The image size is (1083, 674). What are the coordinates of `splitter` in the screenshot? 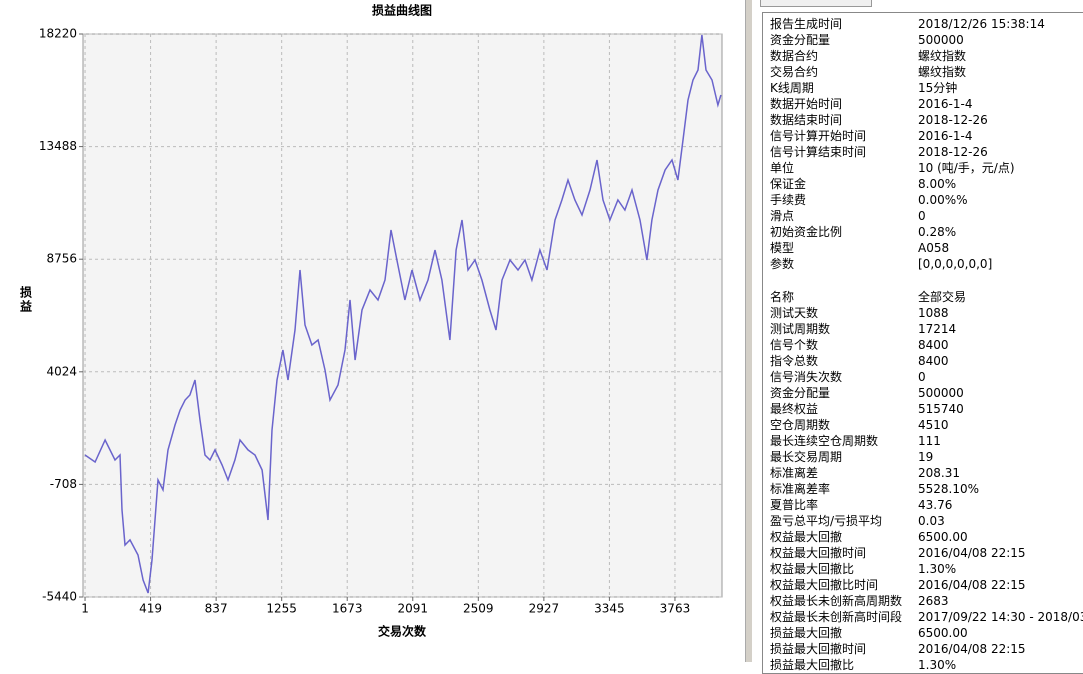 It's located at (748, 331).